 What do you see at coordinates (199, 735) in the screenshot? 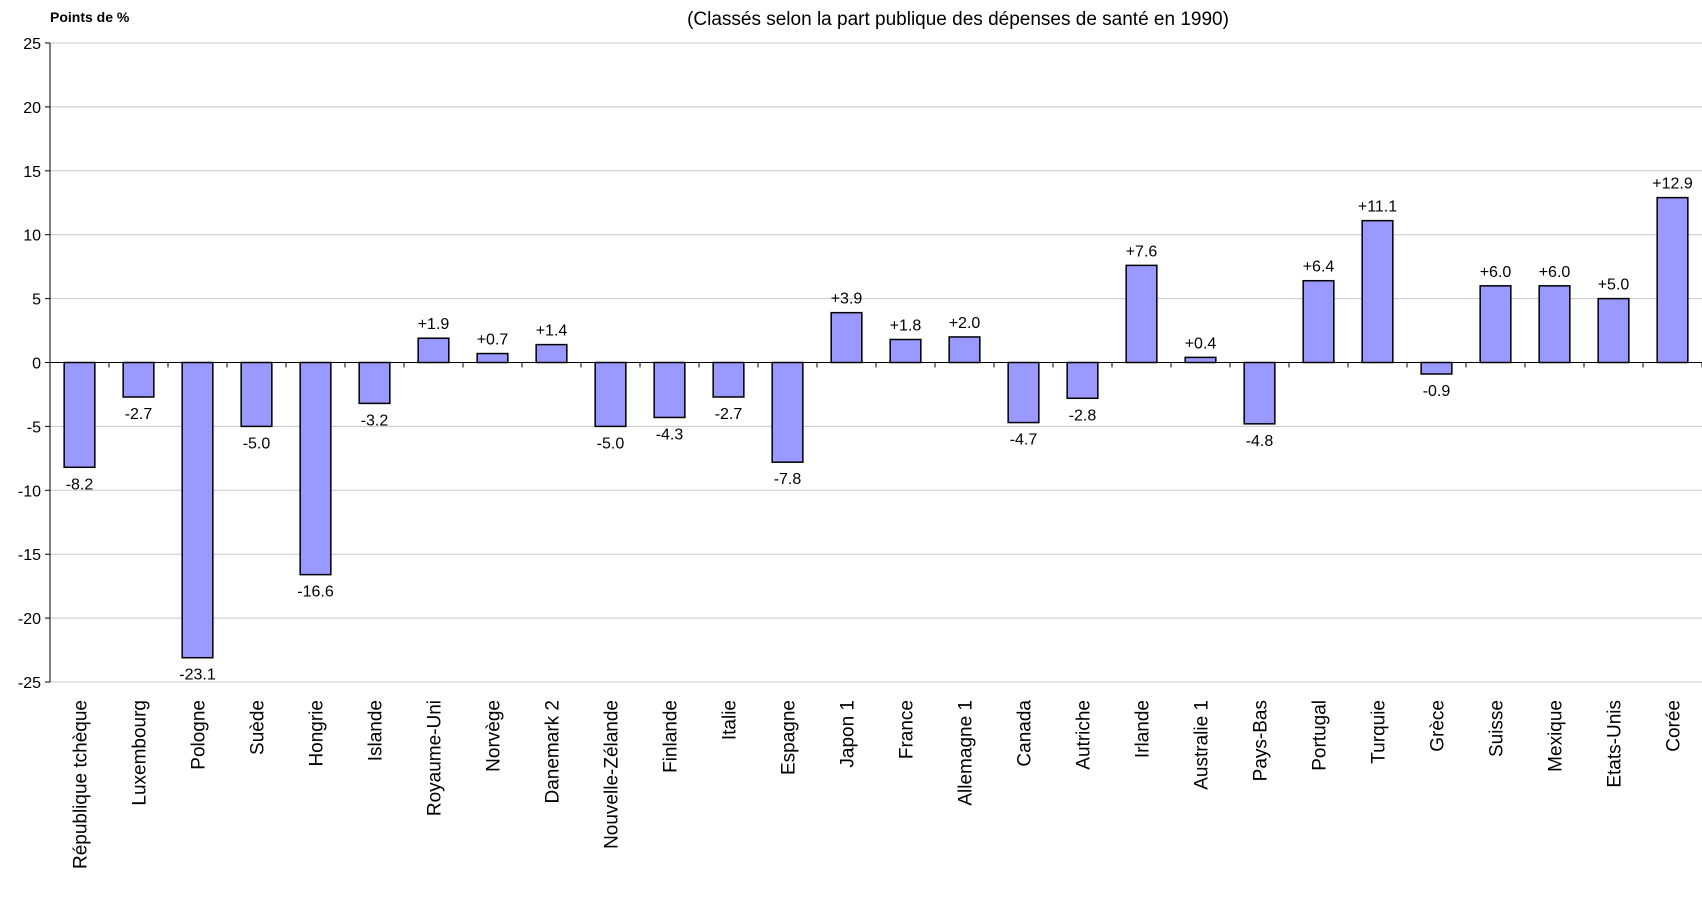
I see `x-tick-label: Pologne` at bounding box center [199, 735].